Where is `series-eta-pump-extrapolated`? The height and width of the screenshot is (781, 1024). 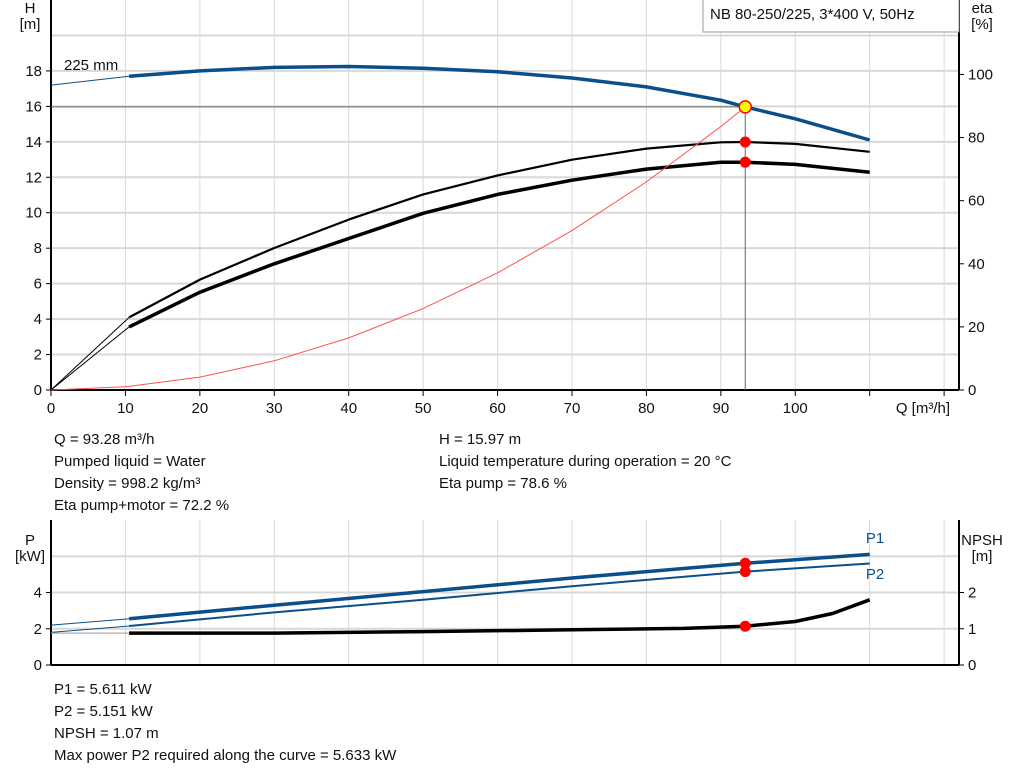 series-eta-pump-extrapolated is located at coordinates (90, 354).